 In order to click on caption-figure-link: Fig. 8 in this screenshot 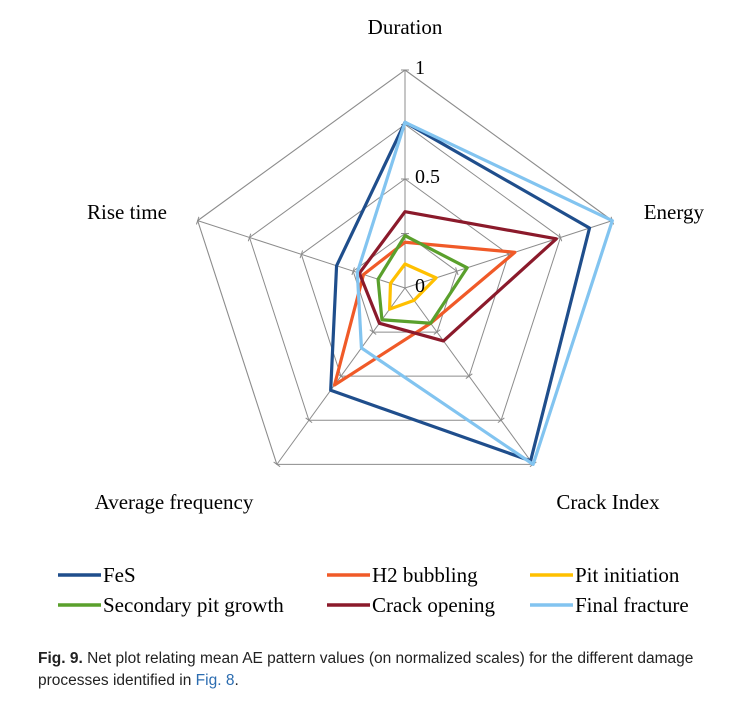, I will do `click(215, 680)`.